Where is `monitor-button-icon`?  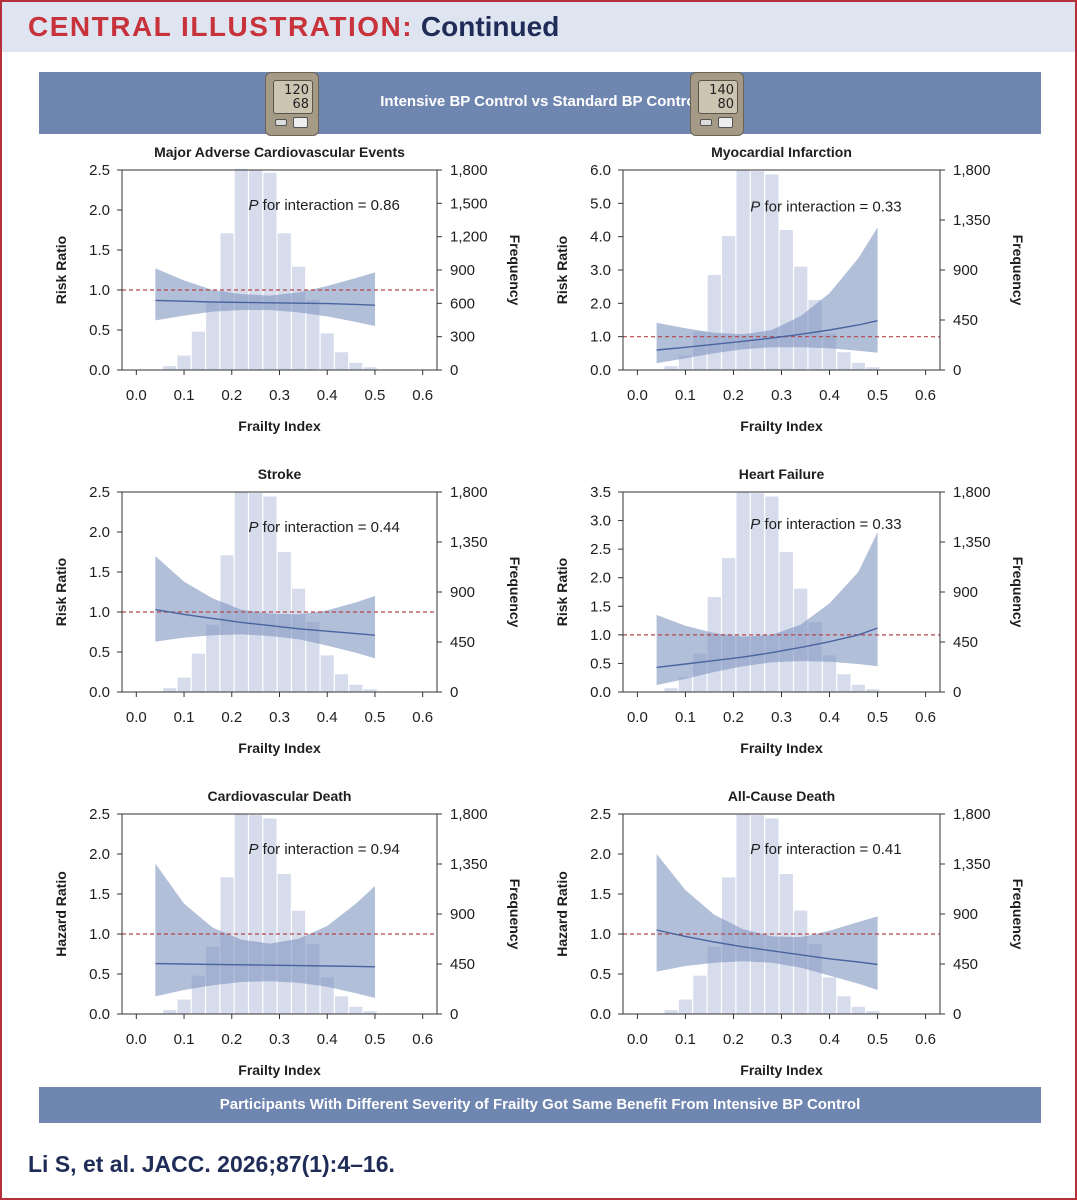
monitor-button-icon is located at coordinates (706, 122).